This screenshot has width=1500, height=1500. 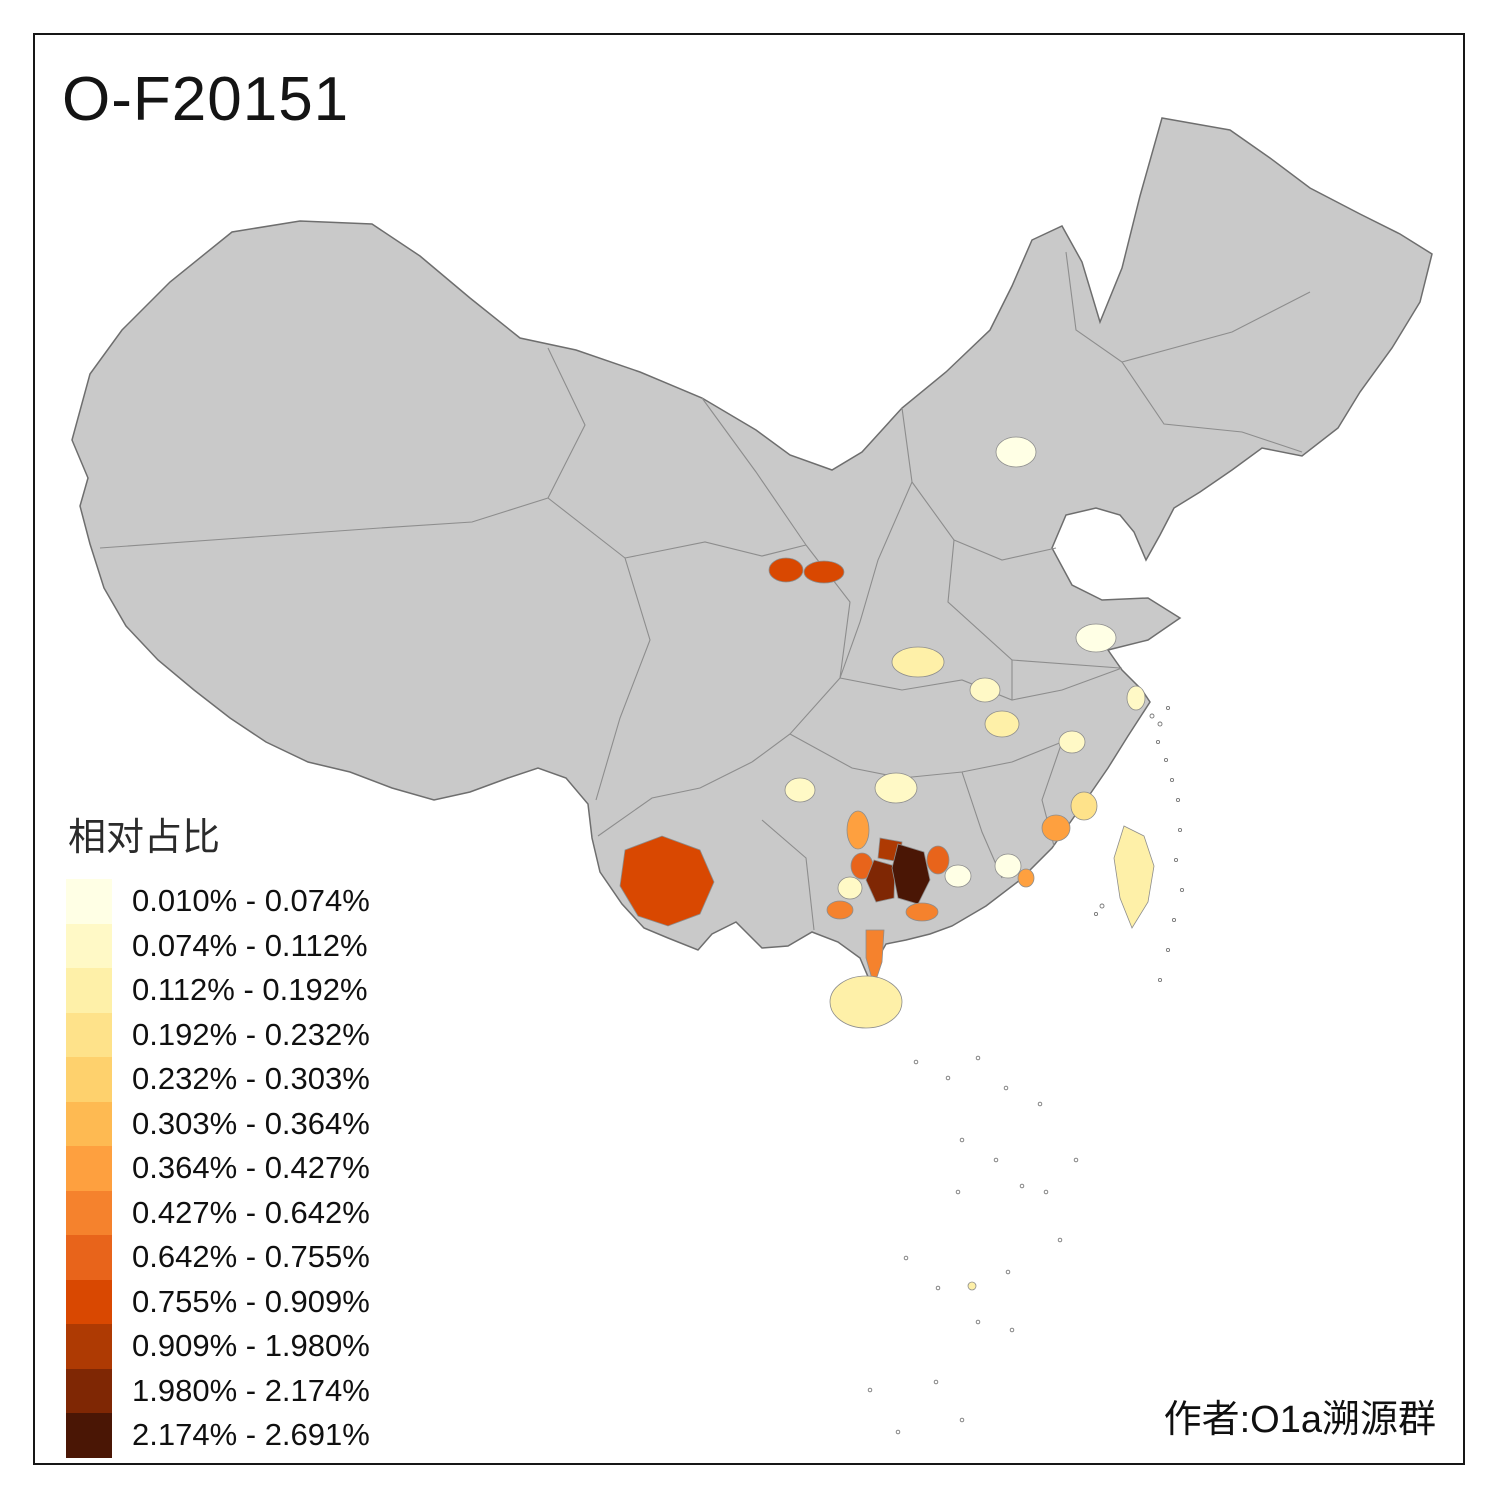 What do you see at coordinates (840, 910) in the screenshot?
I see `map-region-guangxi-southwest` at bounding box center [840, 910].